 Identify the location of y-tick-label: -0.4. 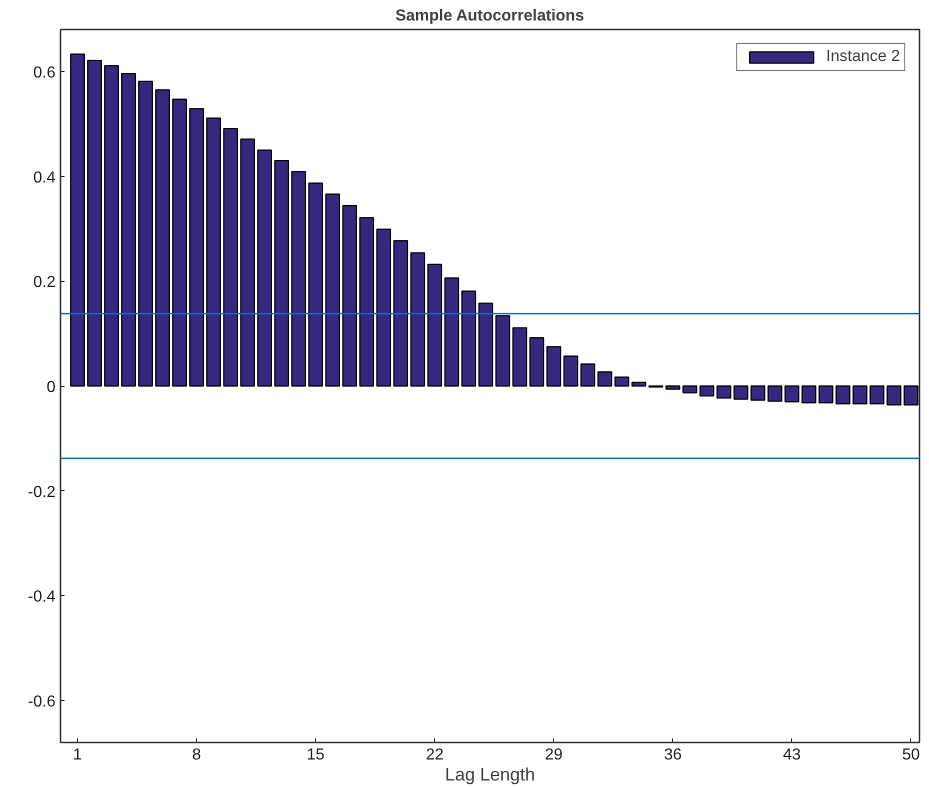
(42, 597).